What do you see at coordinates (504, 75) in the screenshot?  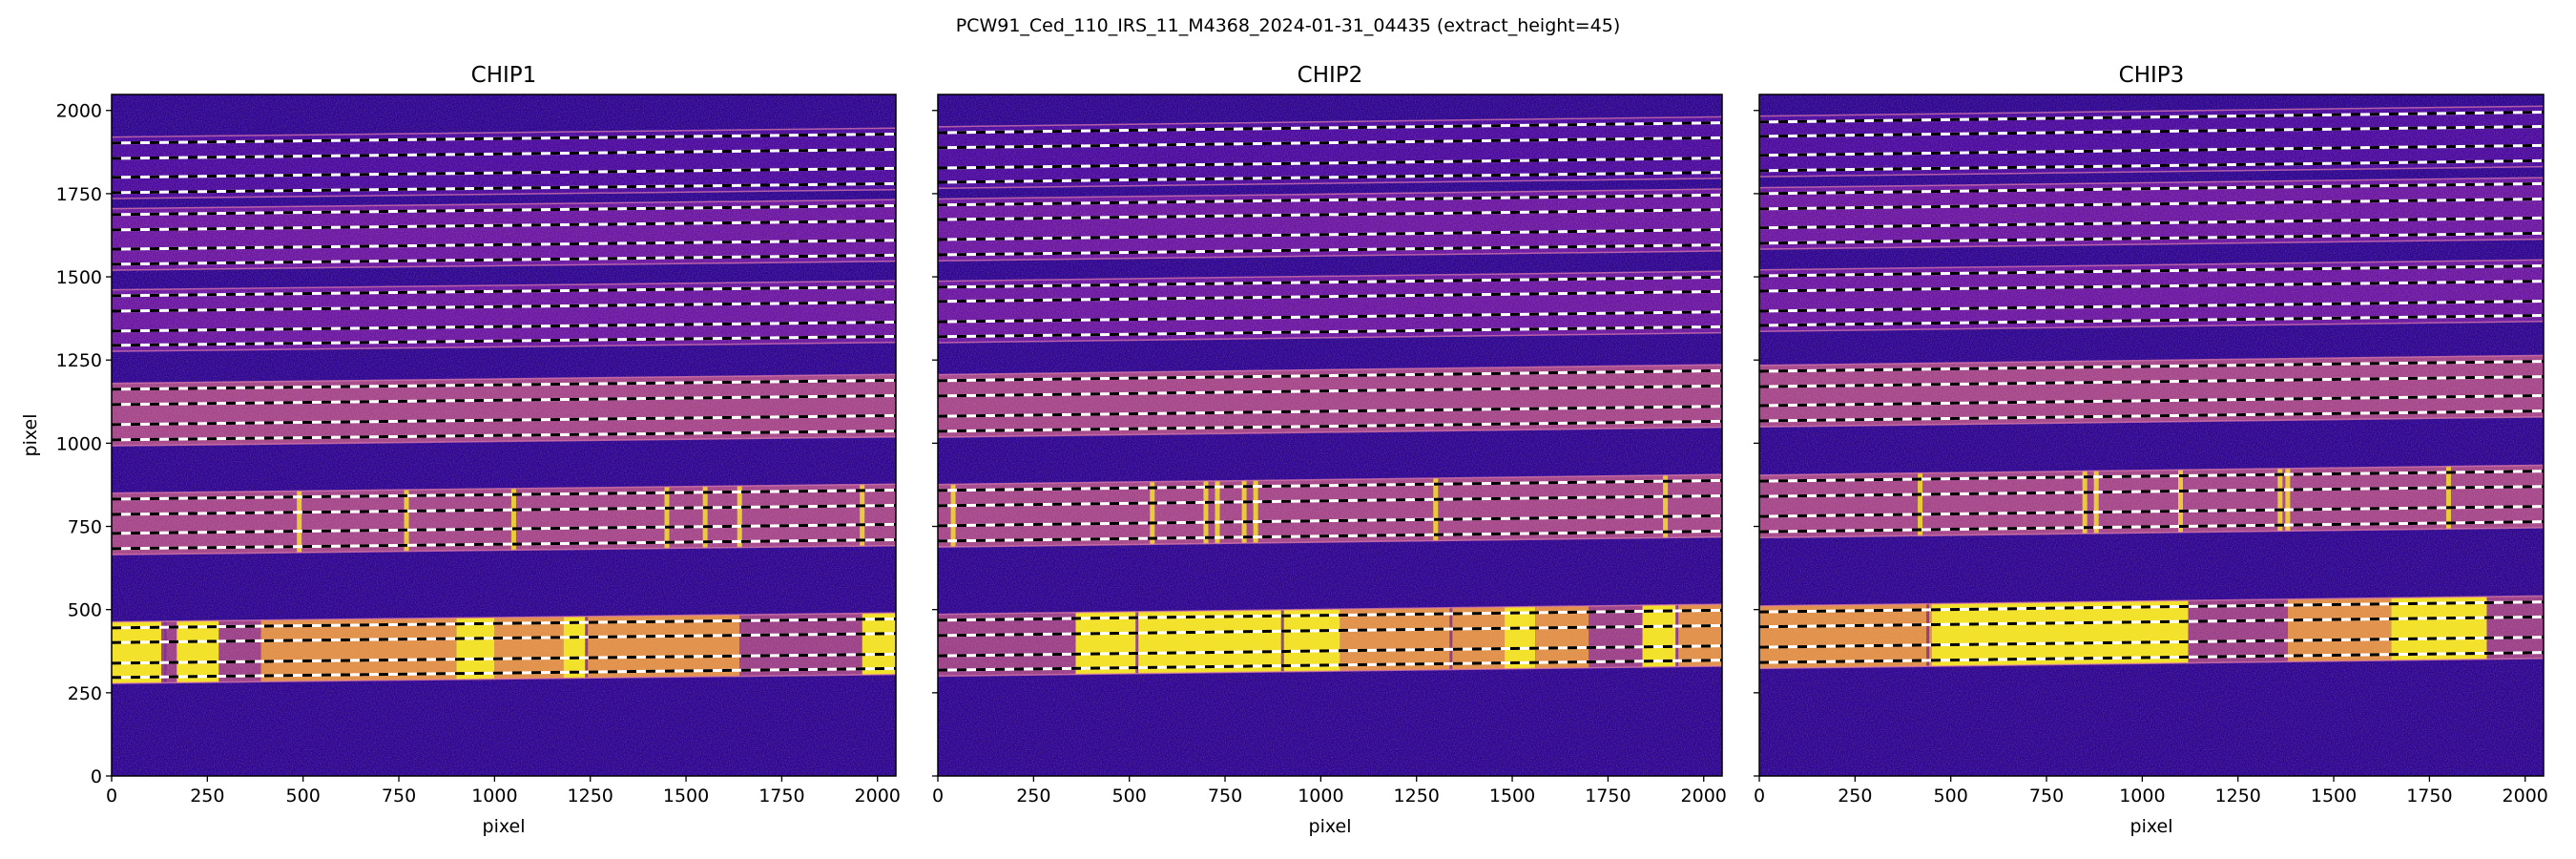 I see `chip-title: CHIP1` at bounding box center [504, 75].